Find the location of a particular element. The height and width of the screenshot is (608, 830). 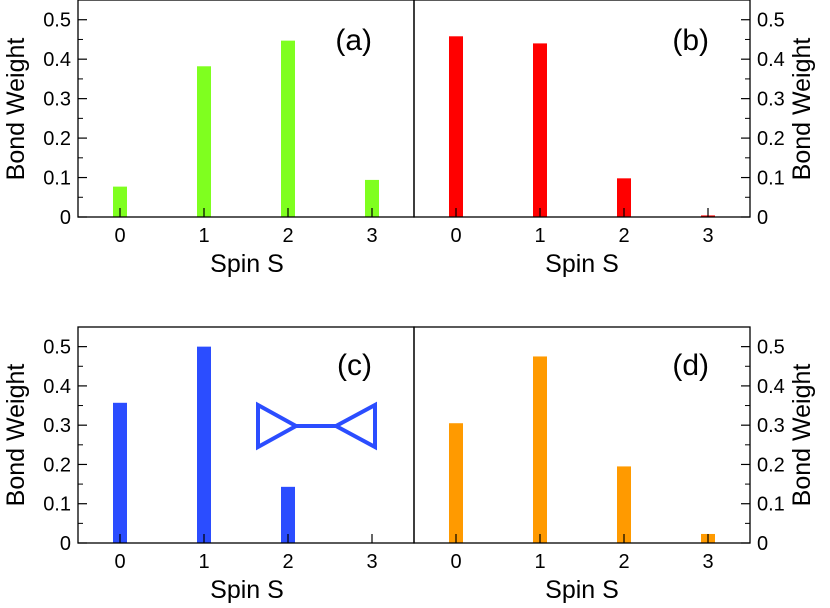

xtick-label-c-1: 1 is located at coordinates (203, 562).